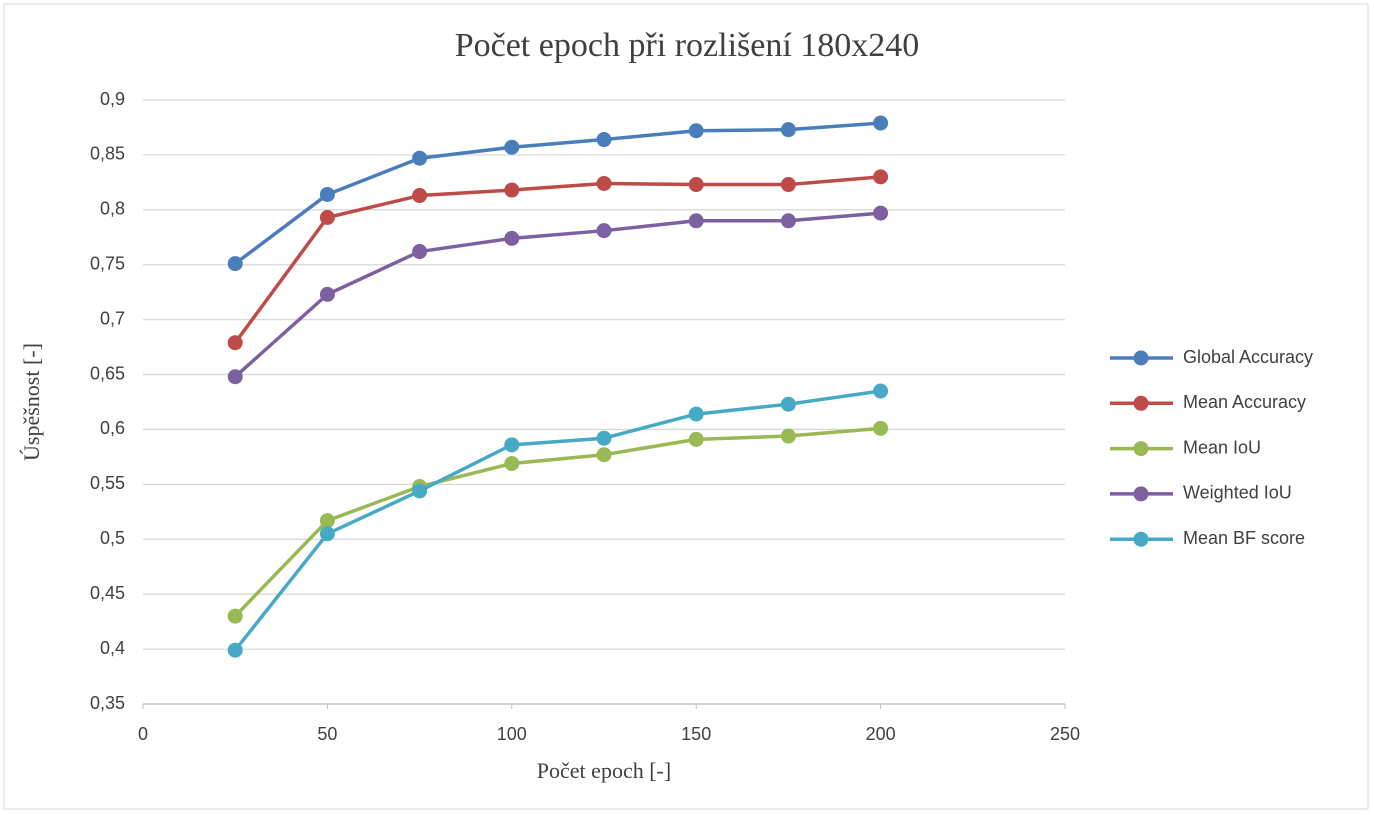 Image resolution: width=1374 pixels, height=815 pixels. Describe the element at coordinates (107, 703) in the screenshot. I see `y-tick-label: 0,35` at that location.